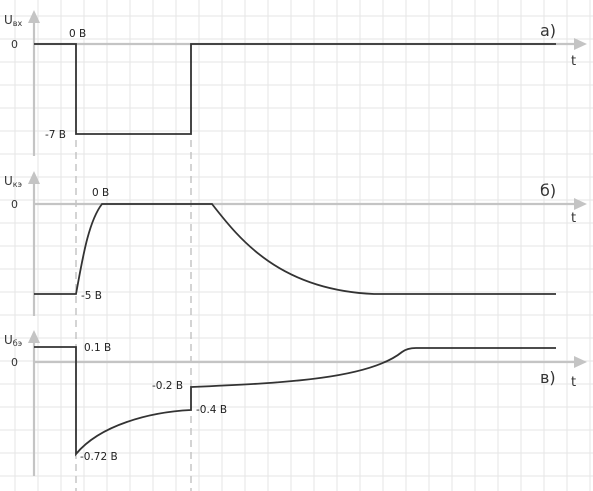  What do you see at coordinates (14, 44) in the screenshot?
I see `panel-a-zero-tick: 0` at bounding box center [14, 44].